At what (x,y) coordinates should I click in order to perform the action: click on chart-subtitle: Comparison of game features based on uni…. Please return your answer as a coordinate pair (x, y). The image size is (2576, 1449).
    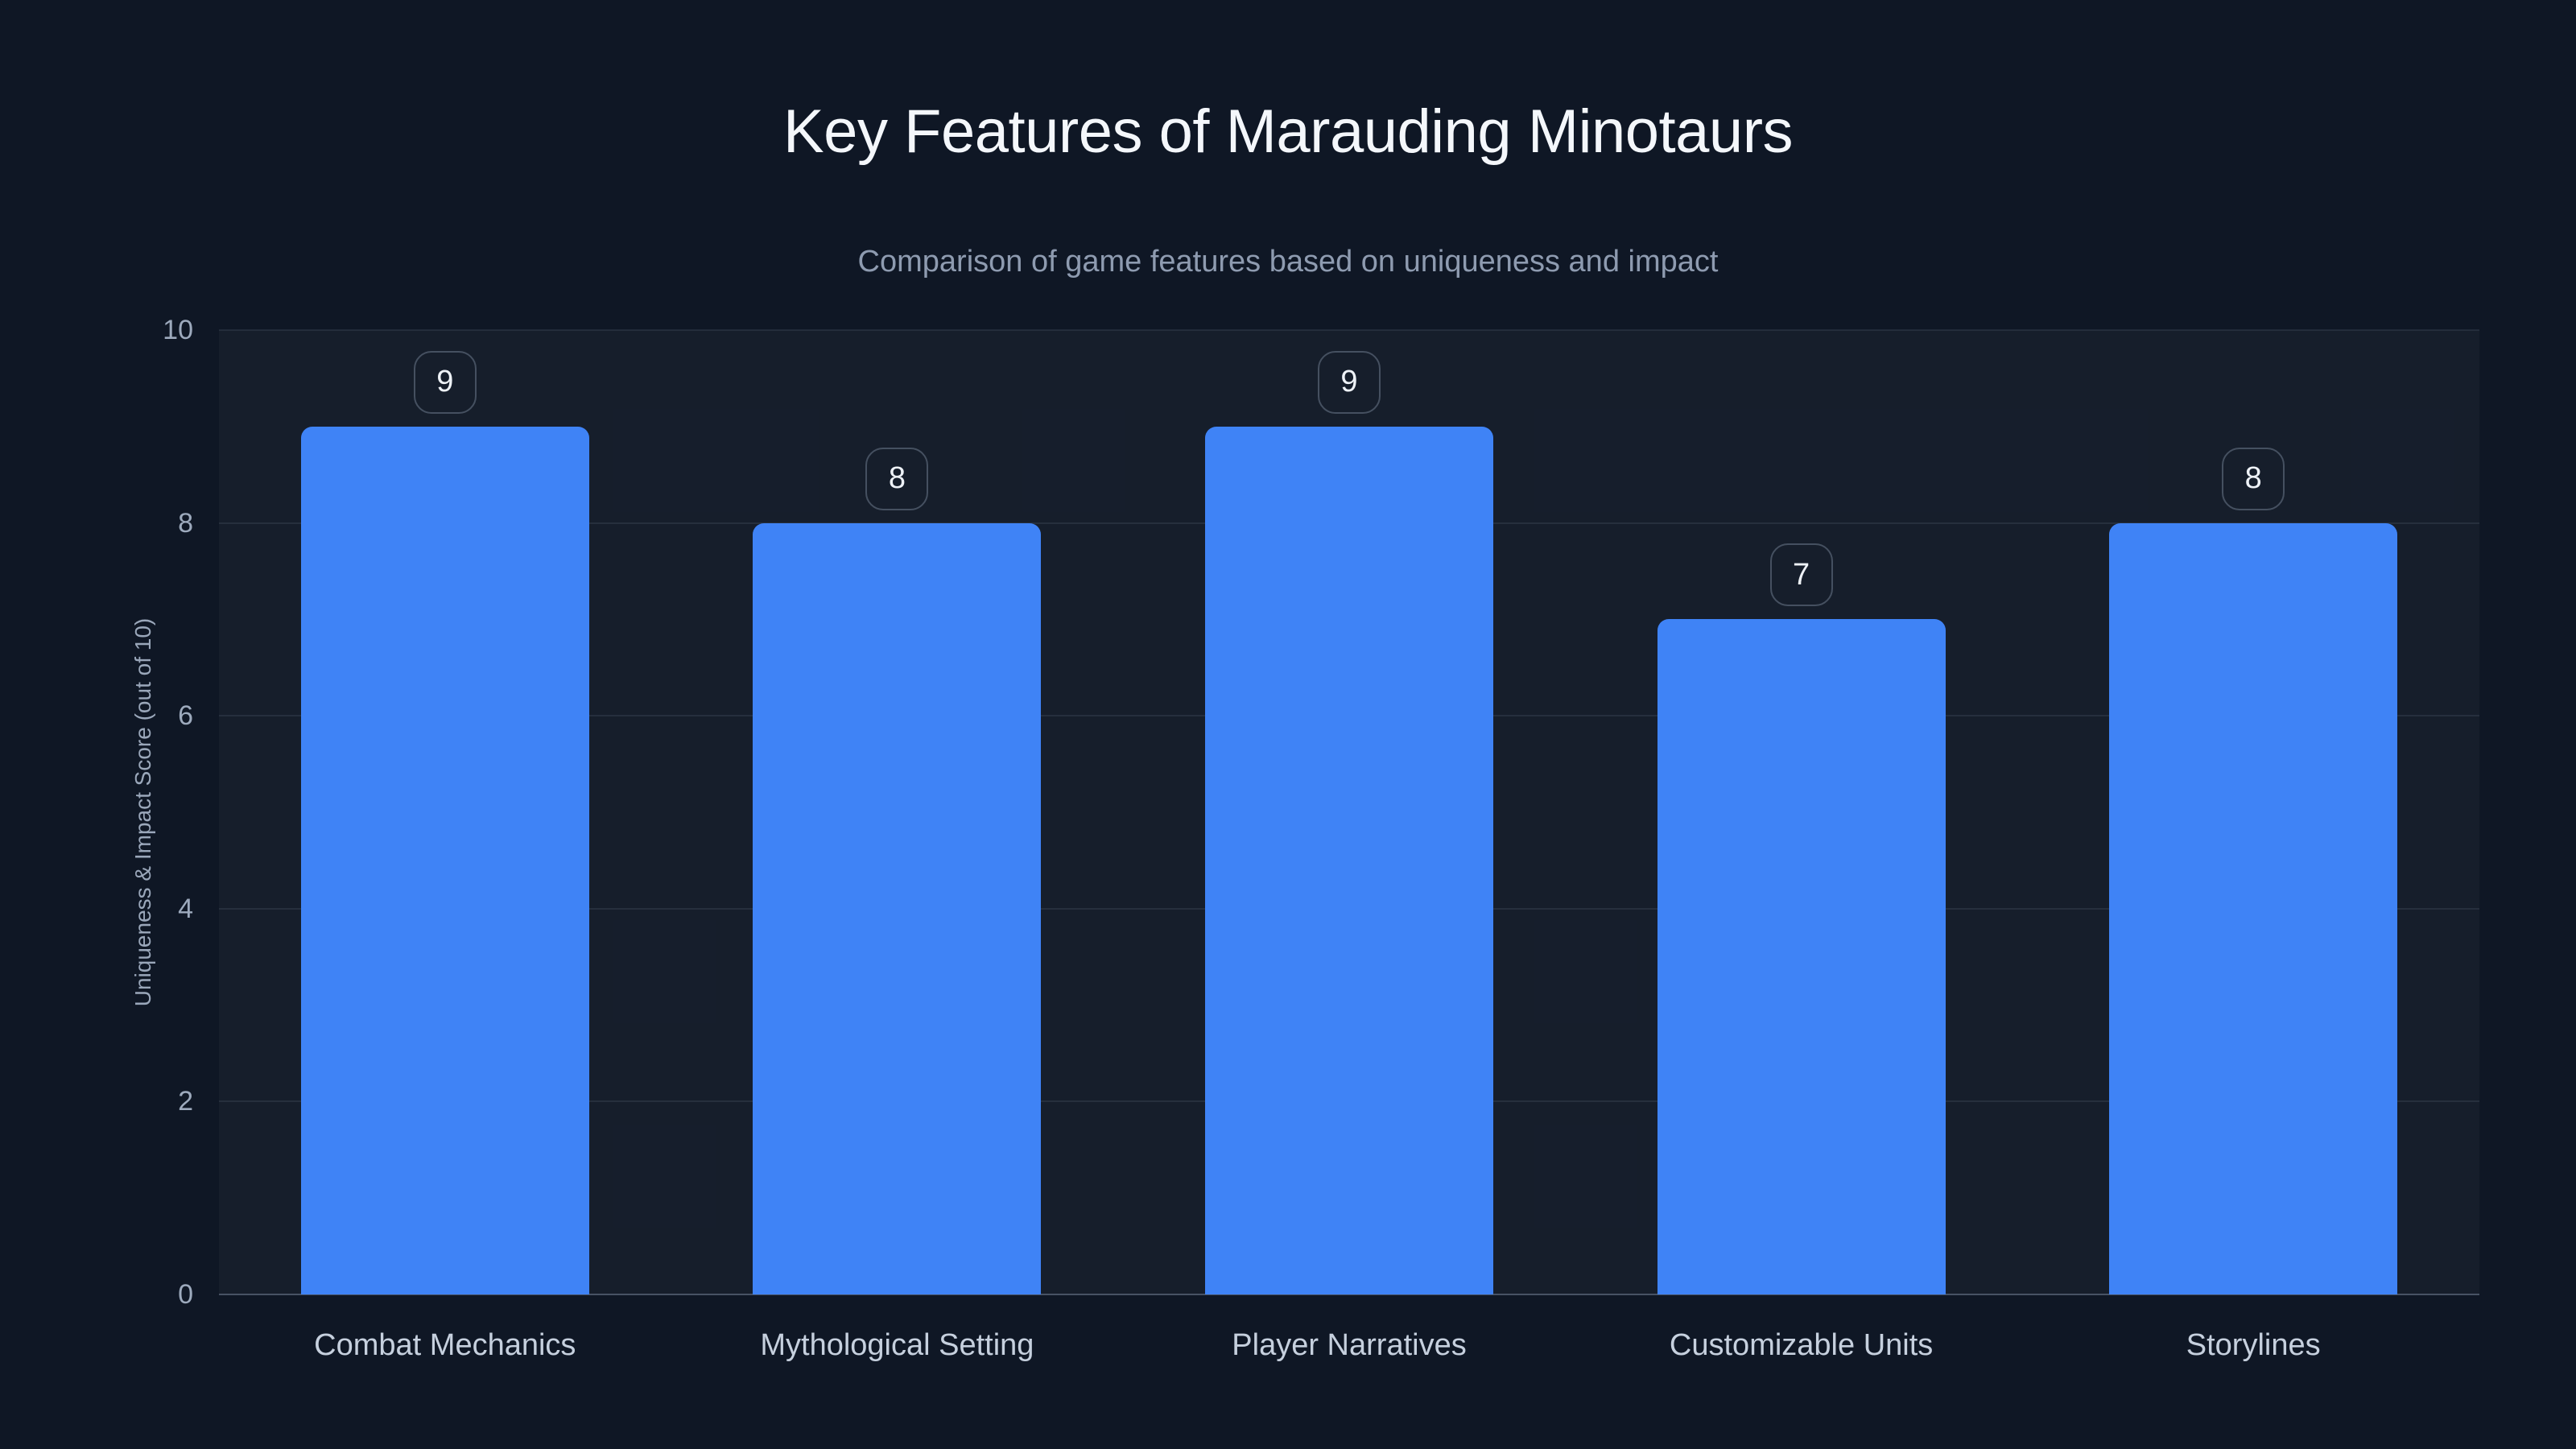
    Looking at the image, I should click on (1288, 262).